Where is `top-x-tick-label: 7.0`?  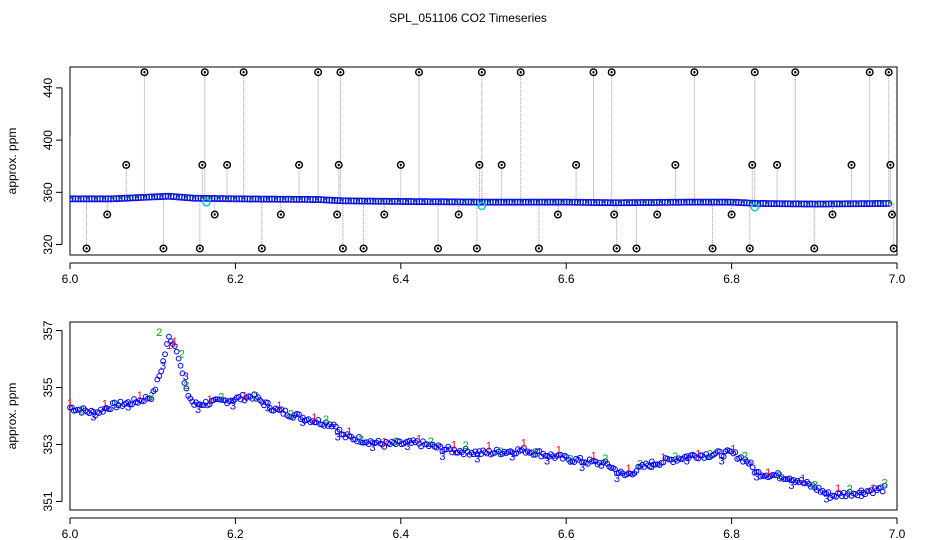 top-x-tick-label: 7.0 is located at coordinates (897, 279).